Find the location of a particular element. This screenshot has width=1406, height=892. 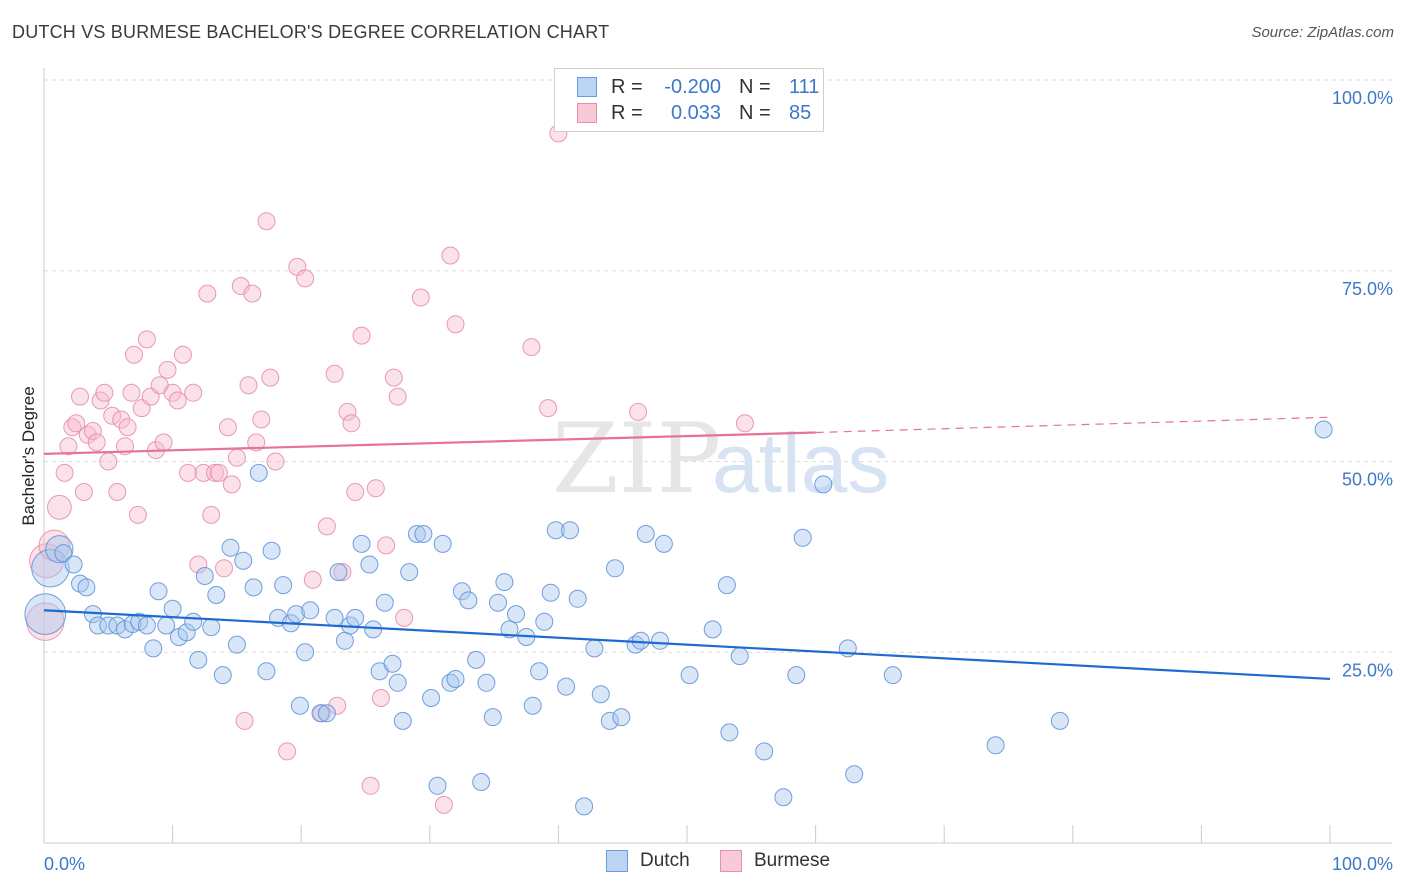

series-legend: Dutch Burmese is located at coordinates (703, 864).